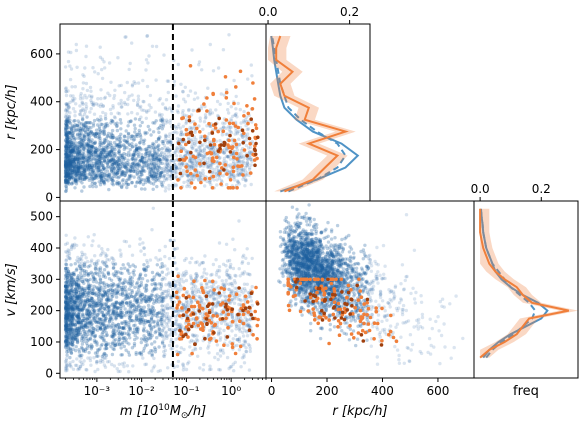 The image size is (582, 427). Describe the element at coordinates (49, 197) in the screenshot. I see `y-tick-label: 0` at that location.